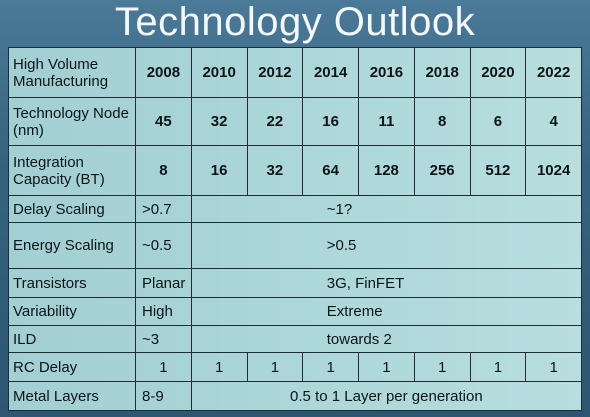  I want to click on span-cell: Extreme, so click(386, 311).